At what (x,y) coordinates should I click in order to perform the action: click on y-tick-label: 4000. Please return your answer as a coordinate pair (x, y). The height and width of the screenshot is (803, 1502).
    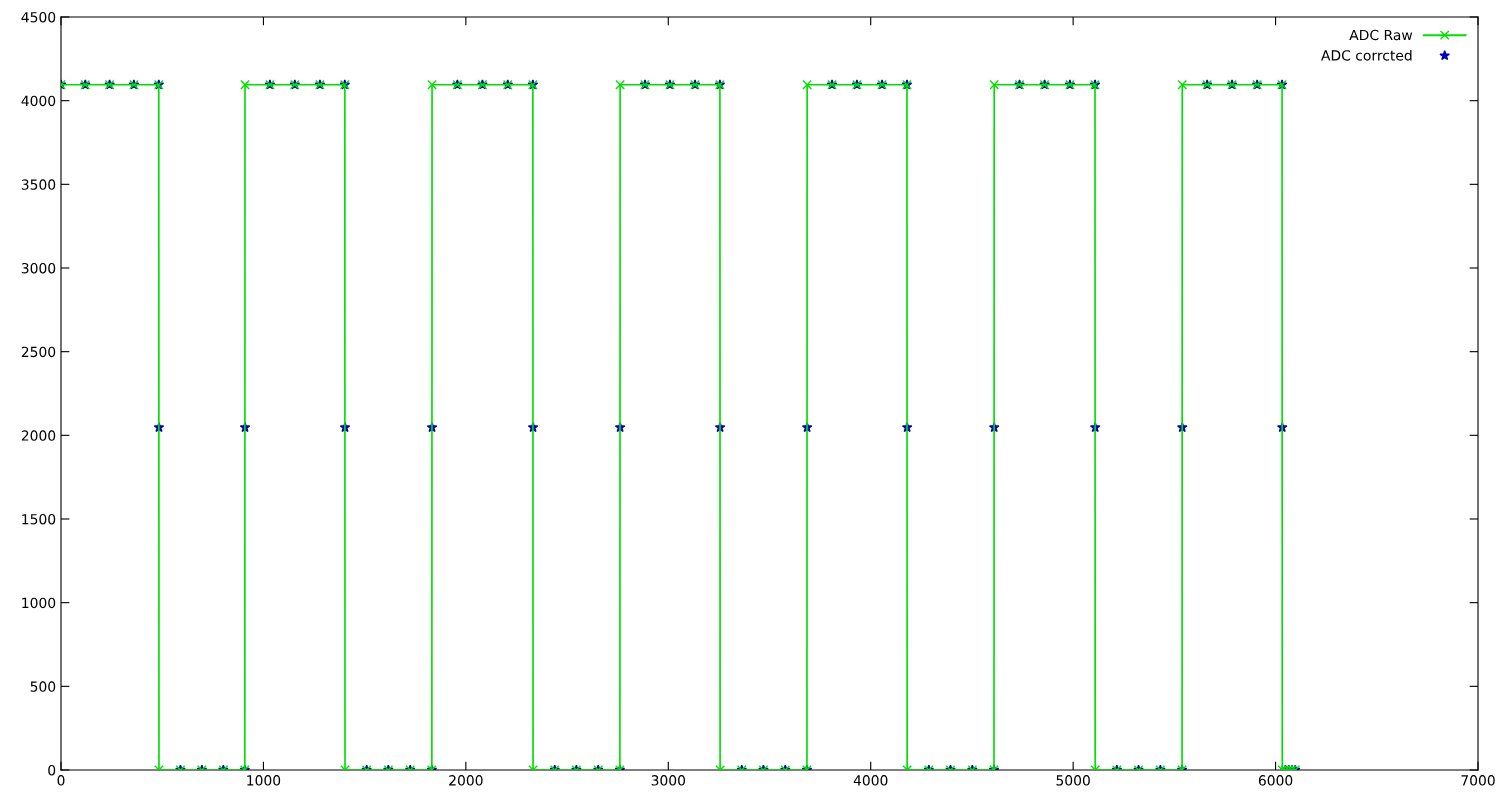
    Looking at the image, I should click on (38, 101).